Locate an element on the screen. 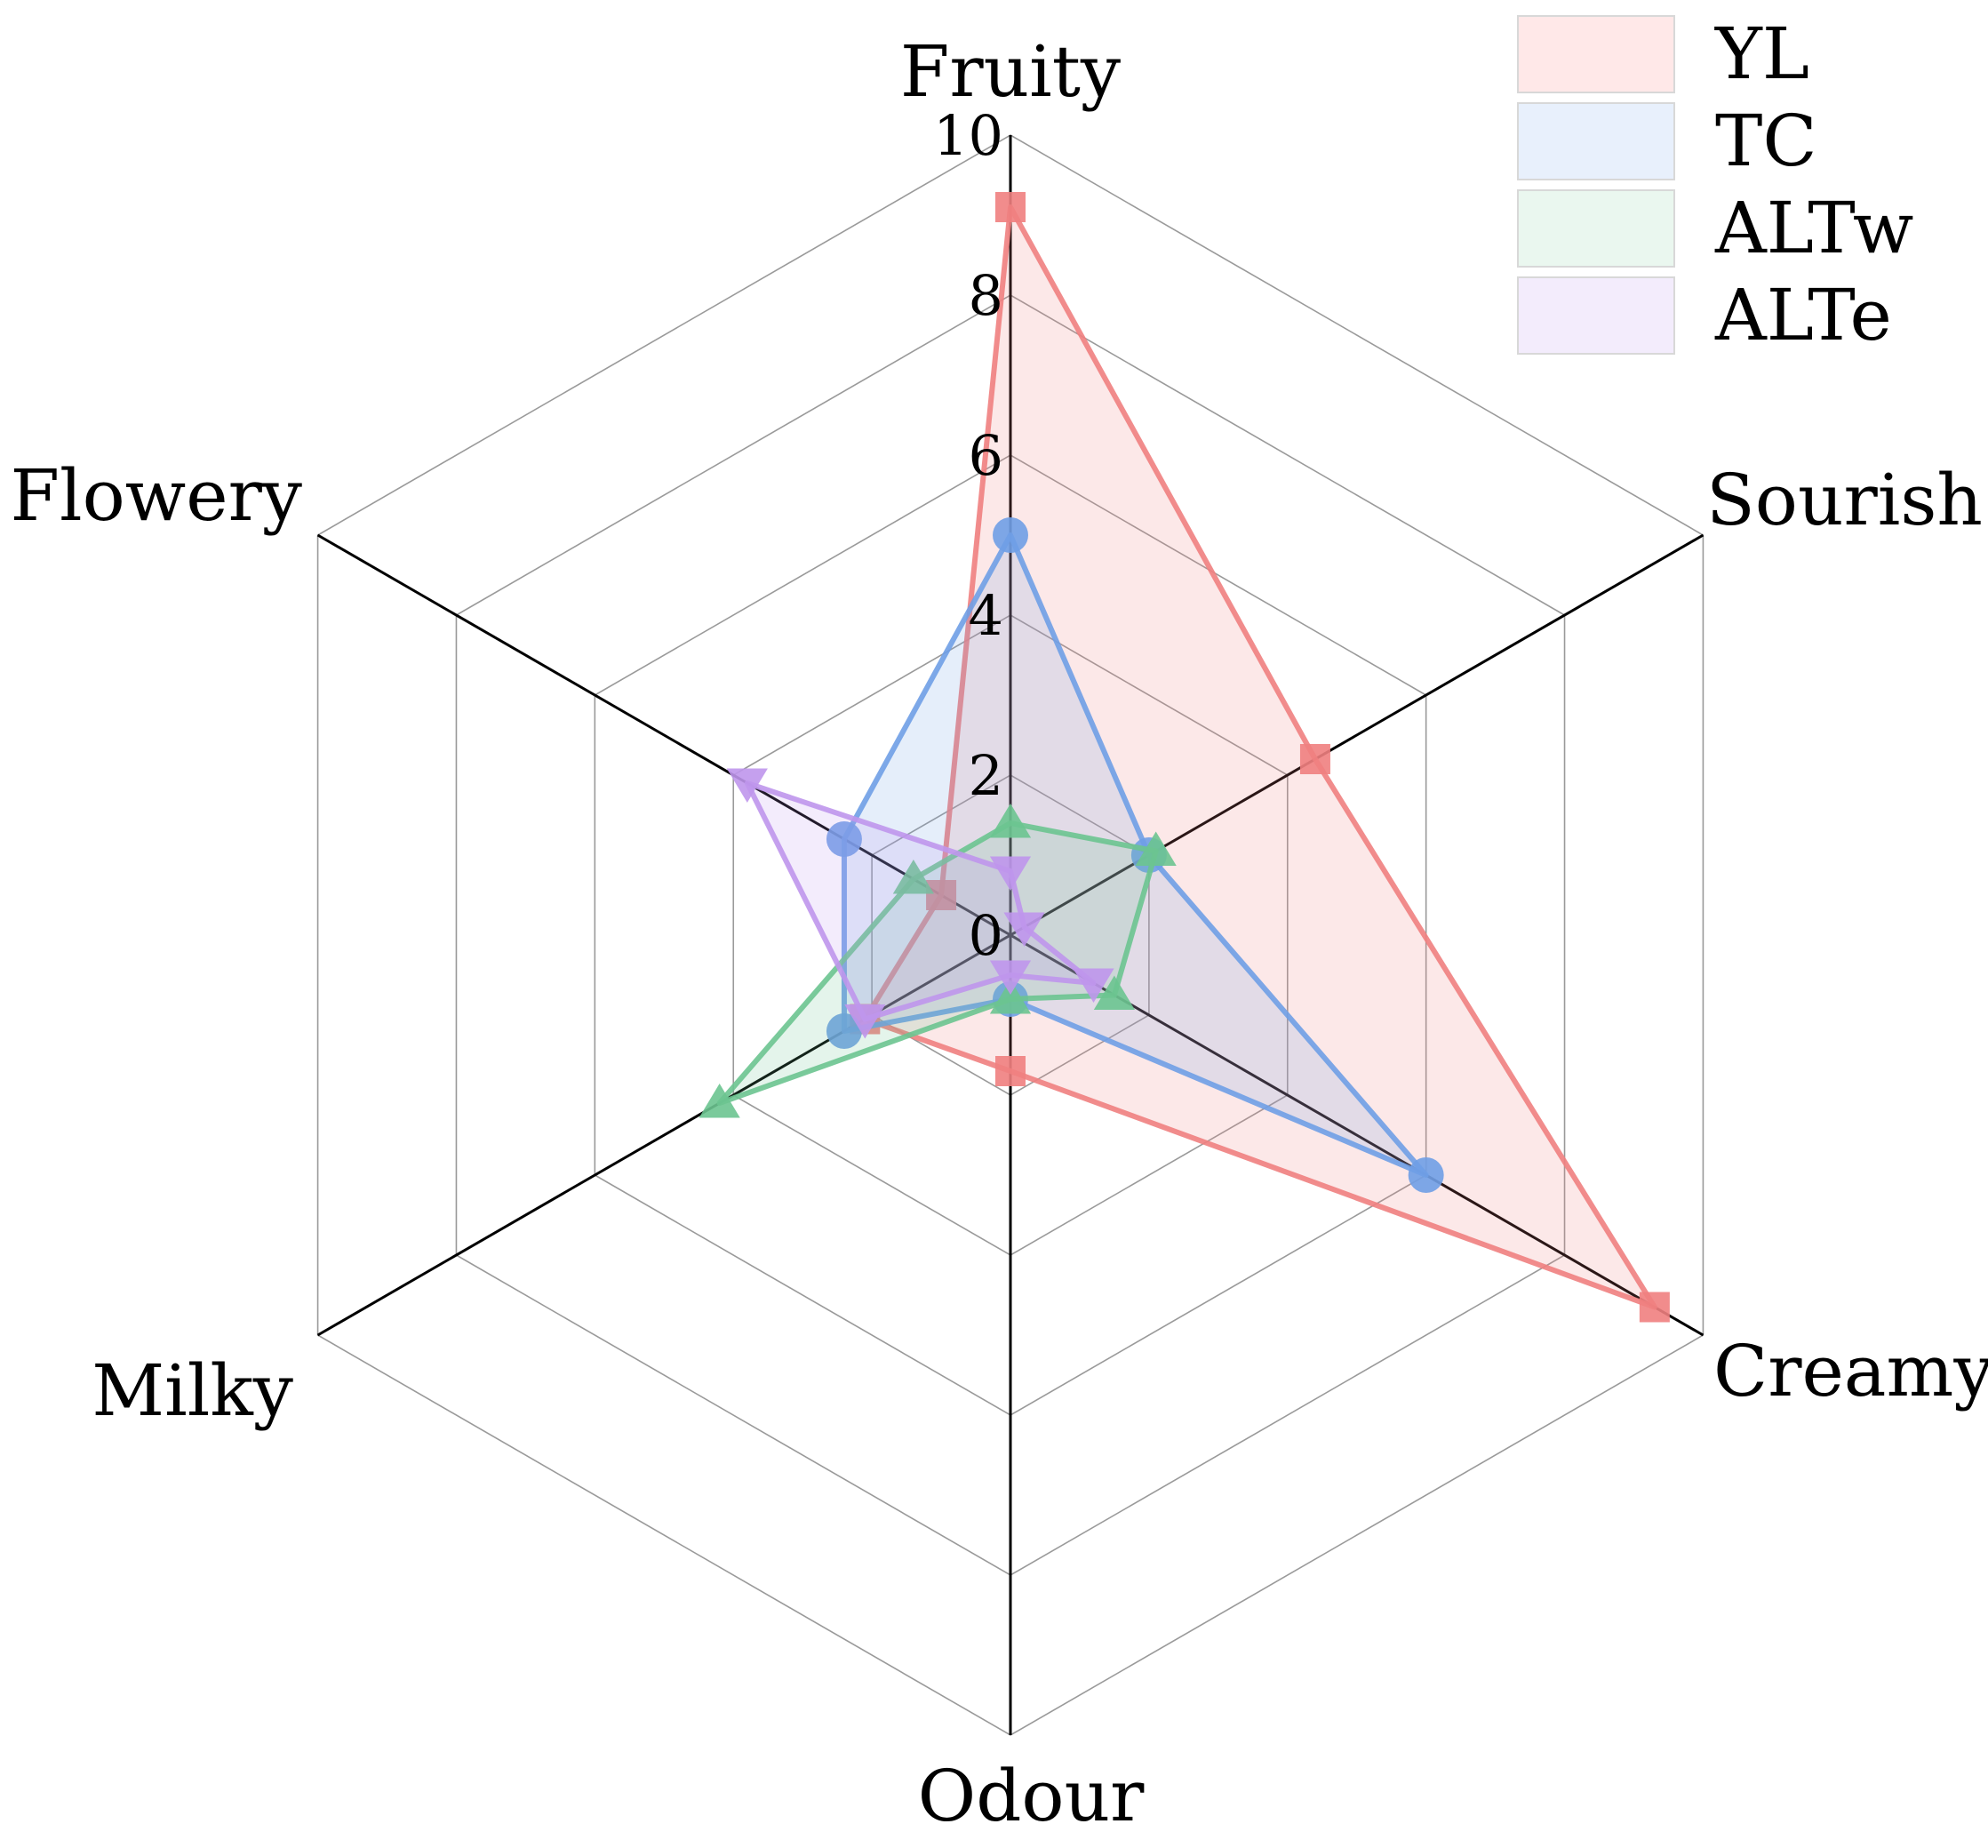  data-point-alte-sourish is located at coordinates (1024, 929).